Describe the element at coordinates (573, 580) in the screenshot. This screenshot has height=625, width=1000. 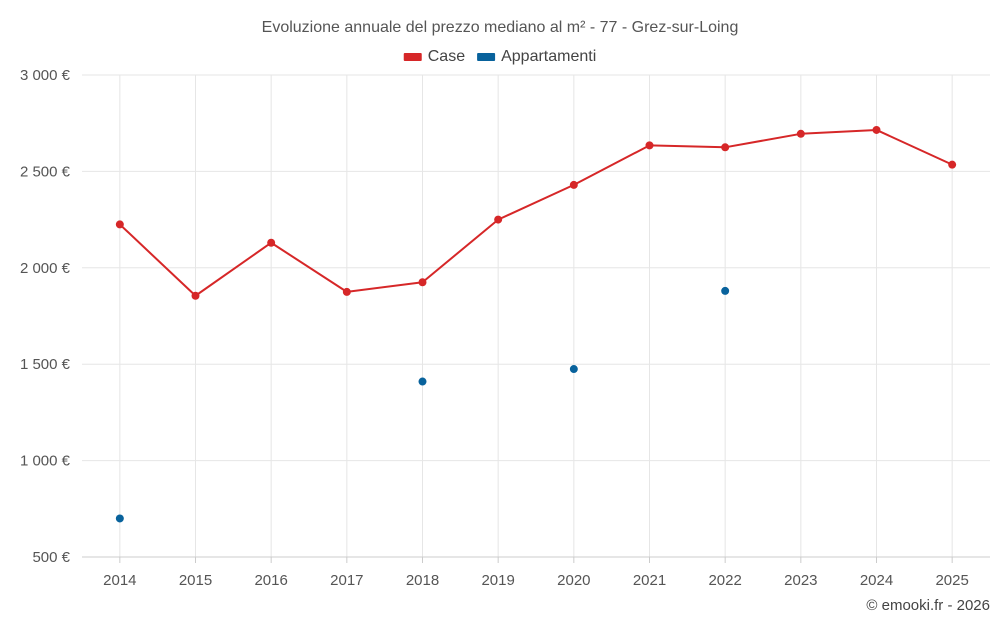
I see `x-tick-label: 2020` at that location.